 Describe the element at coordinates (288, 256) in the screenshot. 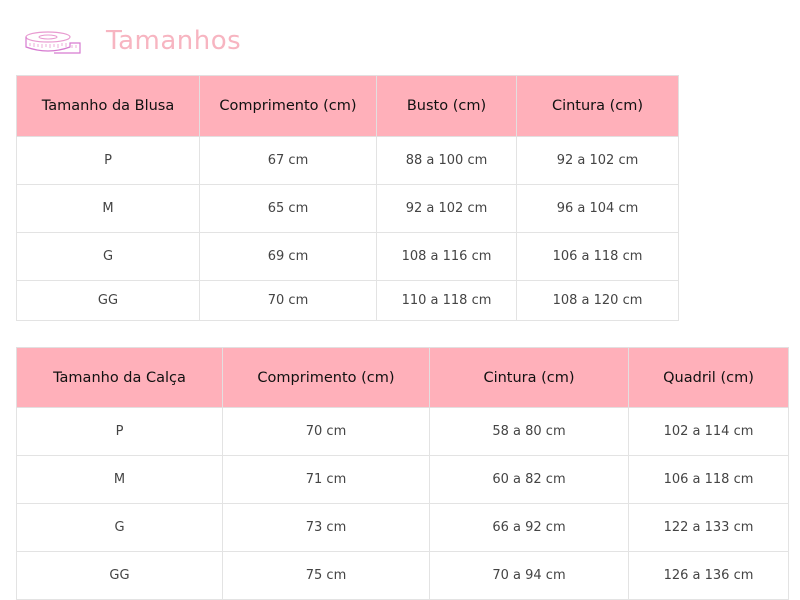

I see `table-cell: 69 cm` at that location.